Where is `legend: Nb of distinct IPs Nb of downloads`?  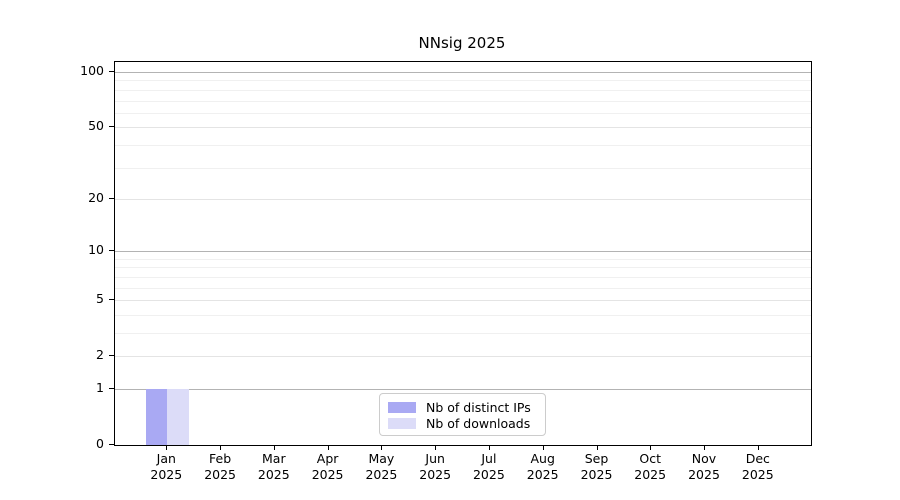 legend: Nb of distinct IPs Nb of downloads is located at coordinates (462, 414).